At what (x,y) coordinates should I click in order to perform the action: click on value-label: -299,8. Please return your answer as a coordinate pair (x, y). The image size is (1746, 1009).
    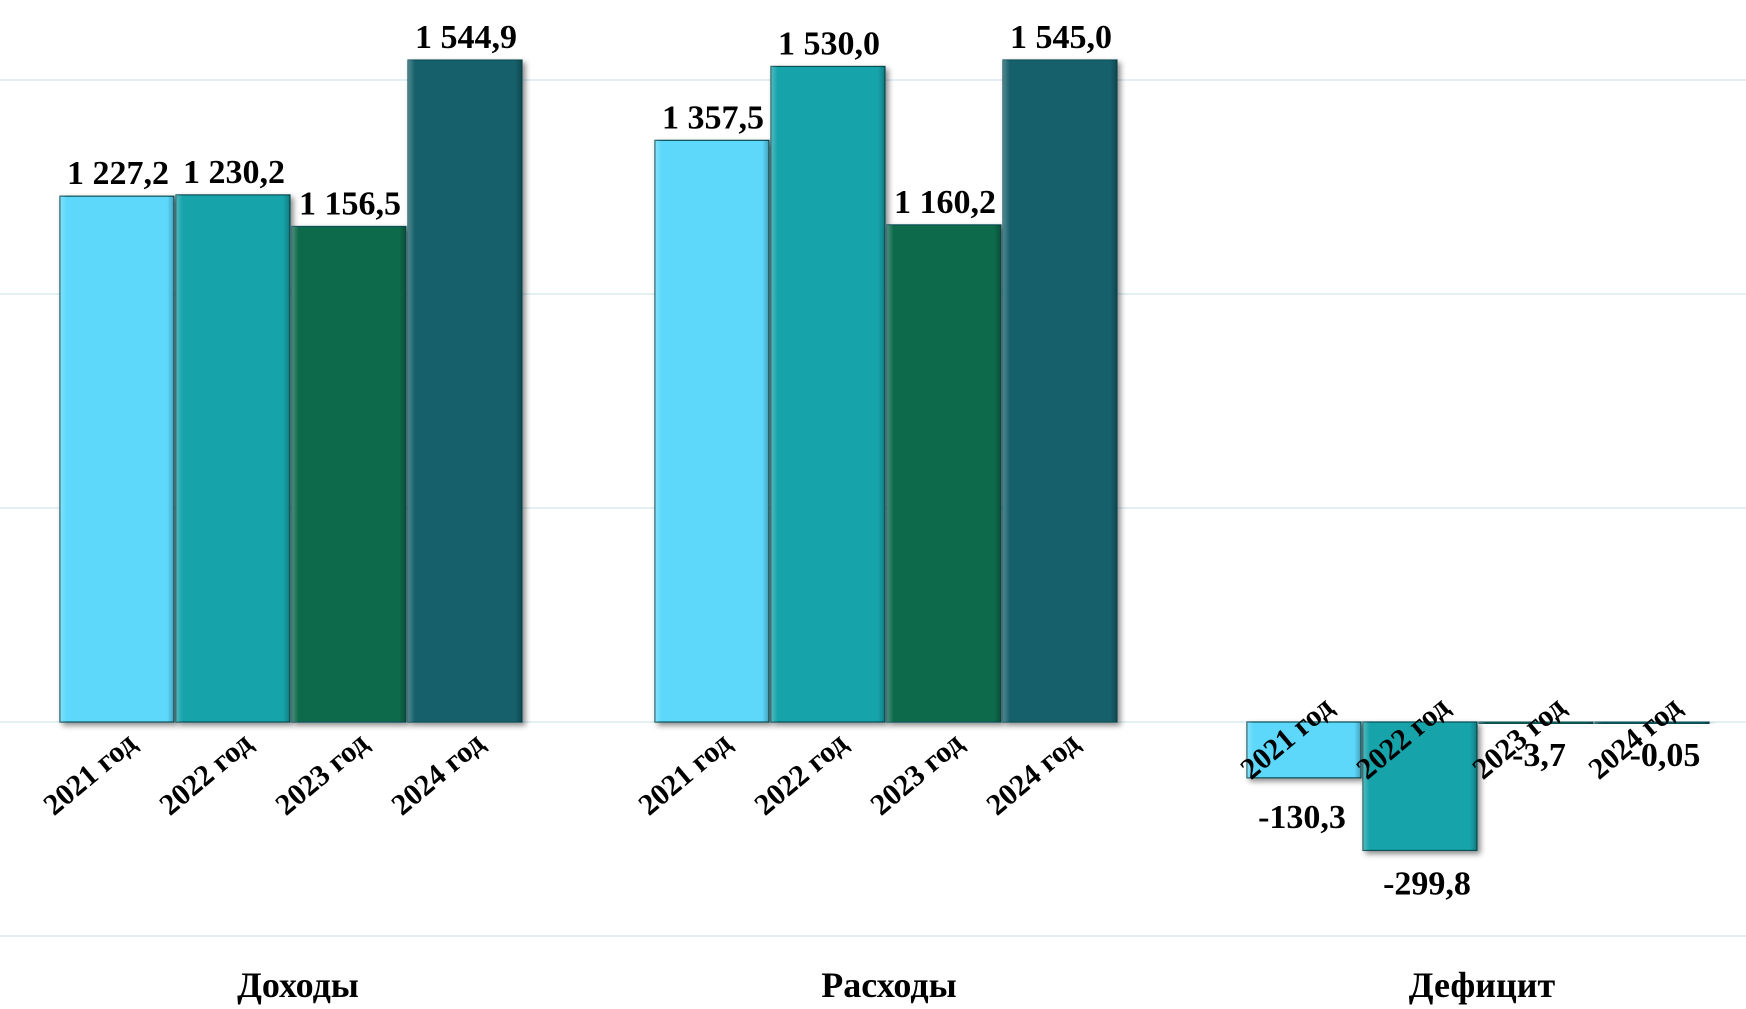
    Looking at the image, I should click on (1427, 883).